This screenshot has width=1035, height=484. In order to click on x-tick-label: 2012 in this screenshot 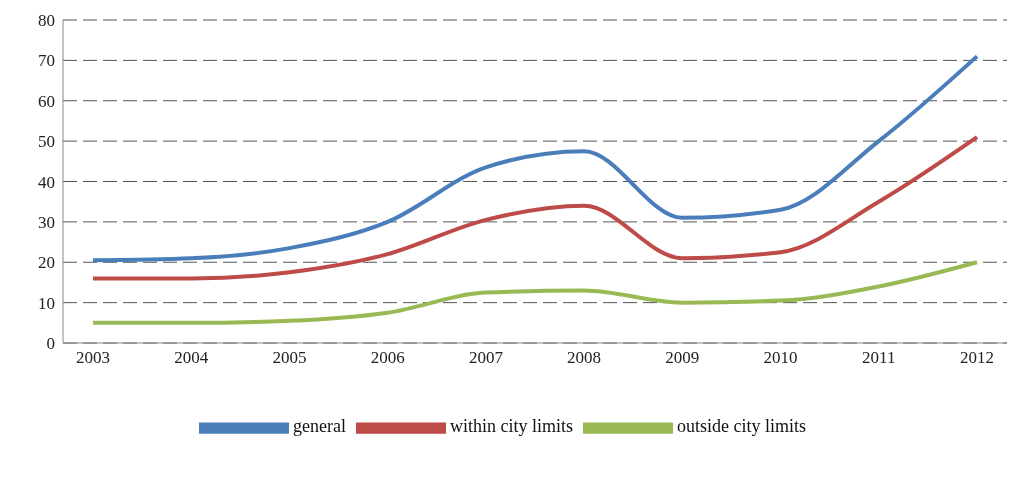, I will do `click(977, 358)`.